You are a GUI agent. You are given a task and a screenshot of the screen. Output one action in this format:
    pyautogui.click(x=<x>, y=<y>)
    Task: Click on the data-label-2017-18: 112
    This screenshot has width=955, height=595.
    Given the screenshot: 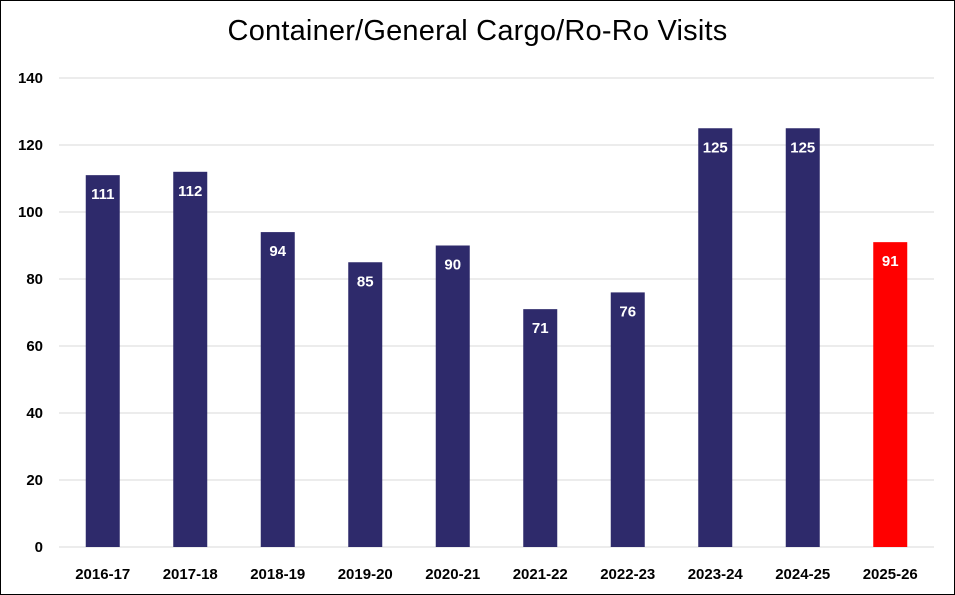 What is the action you would take?
    pyautogui.click(x=190, y=191)
    